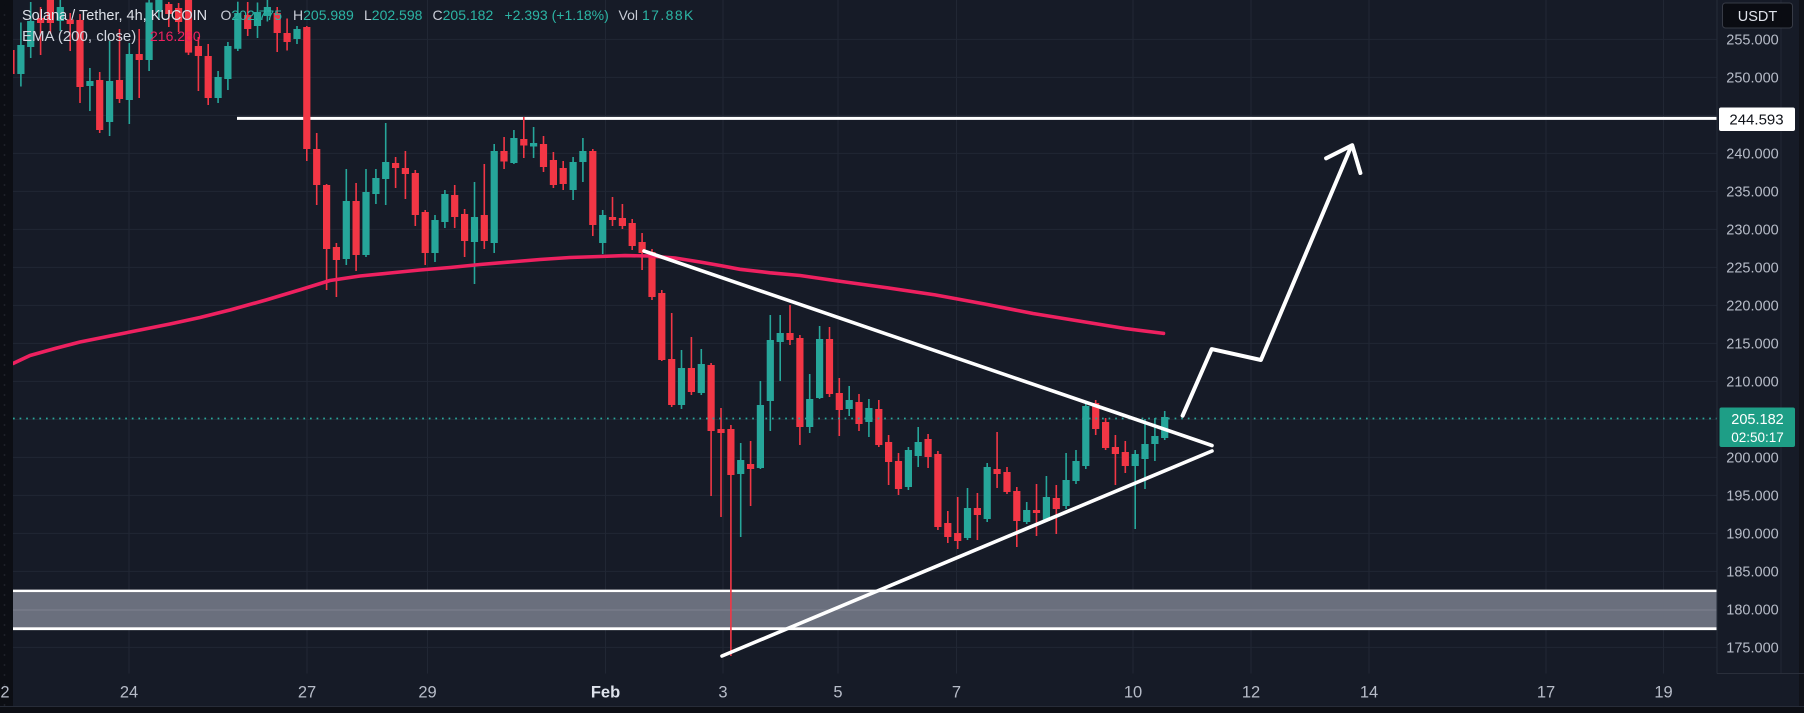  What do you see at coordinates (1752, 535) in the screenshot?
I see `svg-text: 190.000` at bounding box center [1752, 535].